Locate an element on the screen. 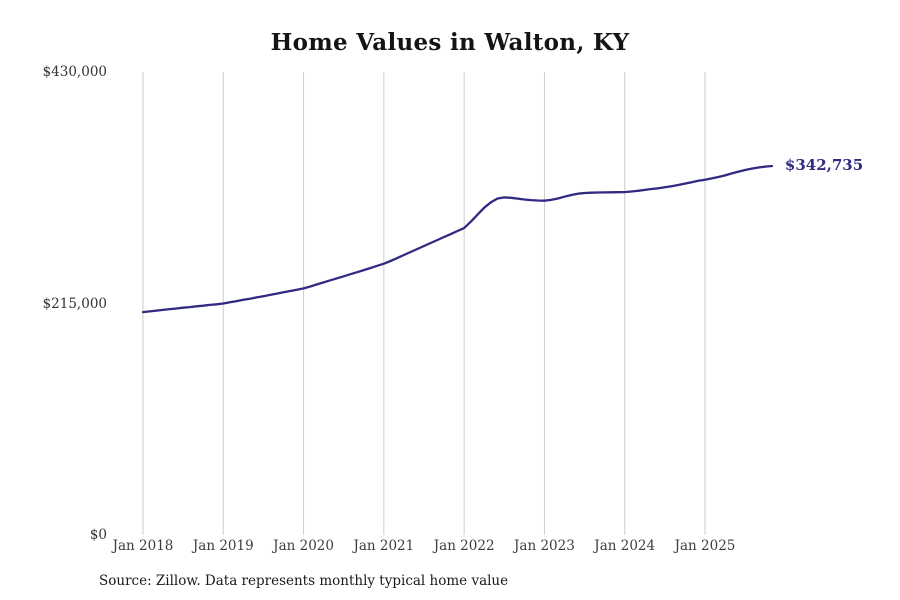 The width and height of the screenshot is (900, 600). y-axis-tick-label: $0 is located at coordinates (98, 535).